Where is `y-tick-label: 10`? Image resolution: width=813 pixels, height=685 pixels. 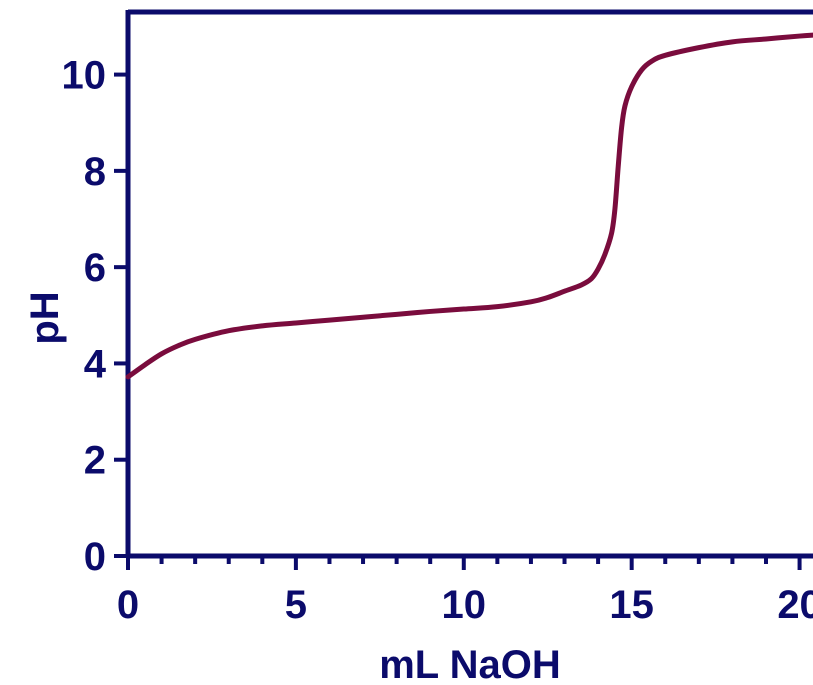 y-tick-label: 10 is located at coordinates (84, 76).